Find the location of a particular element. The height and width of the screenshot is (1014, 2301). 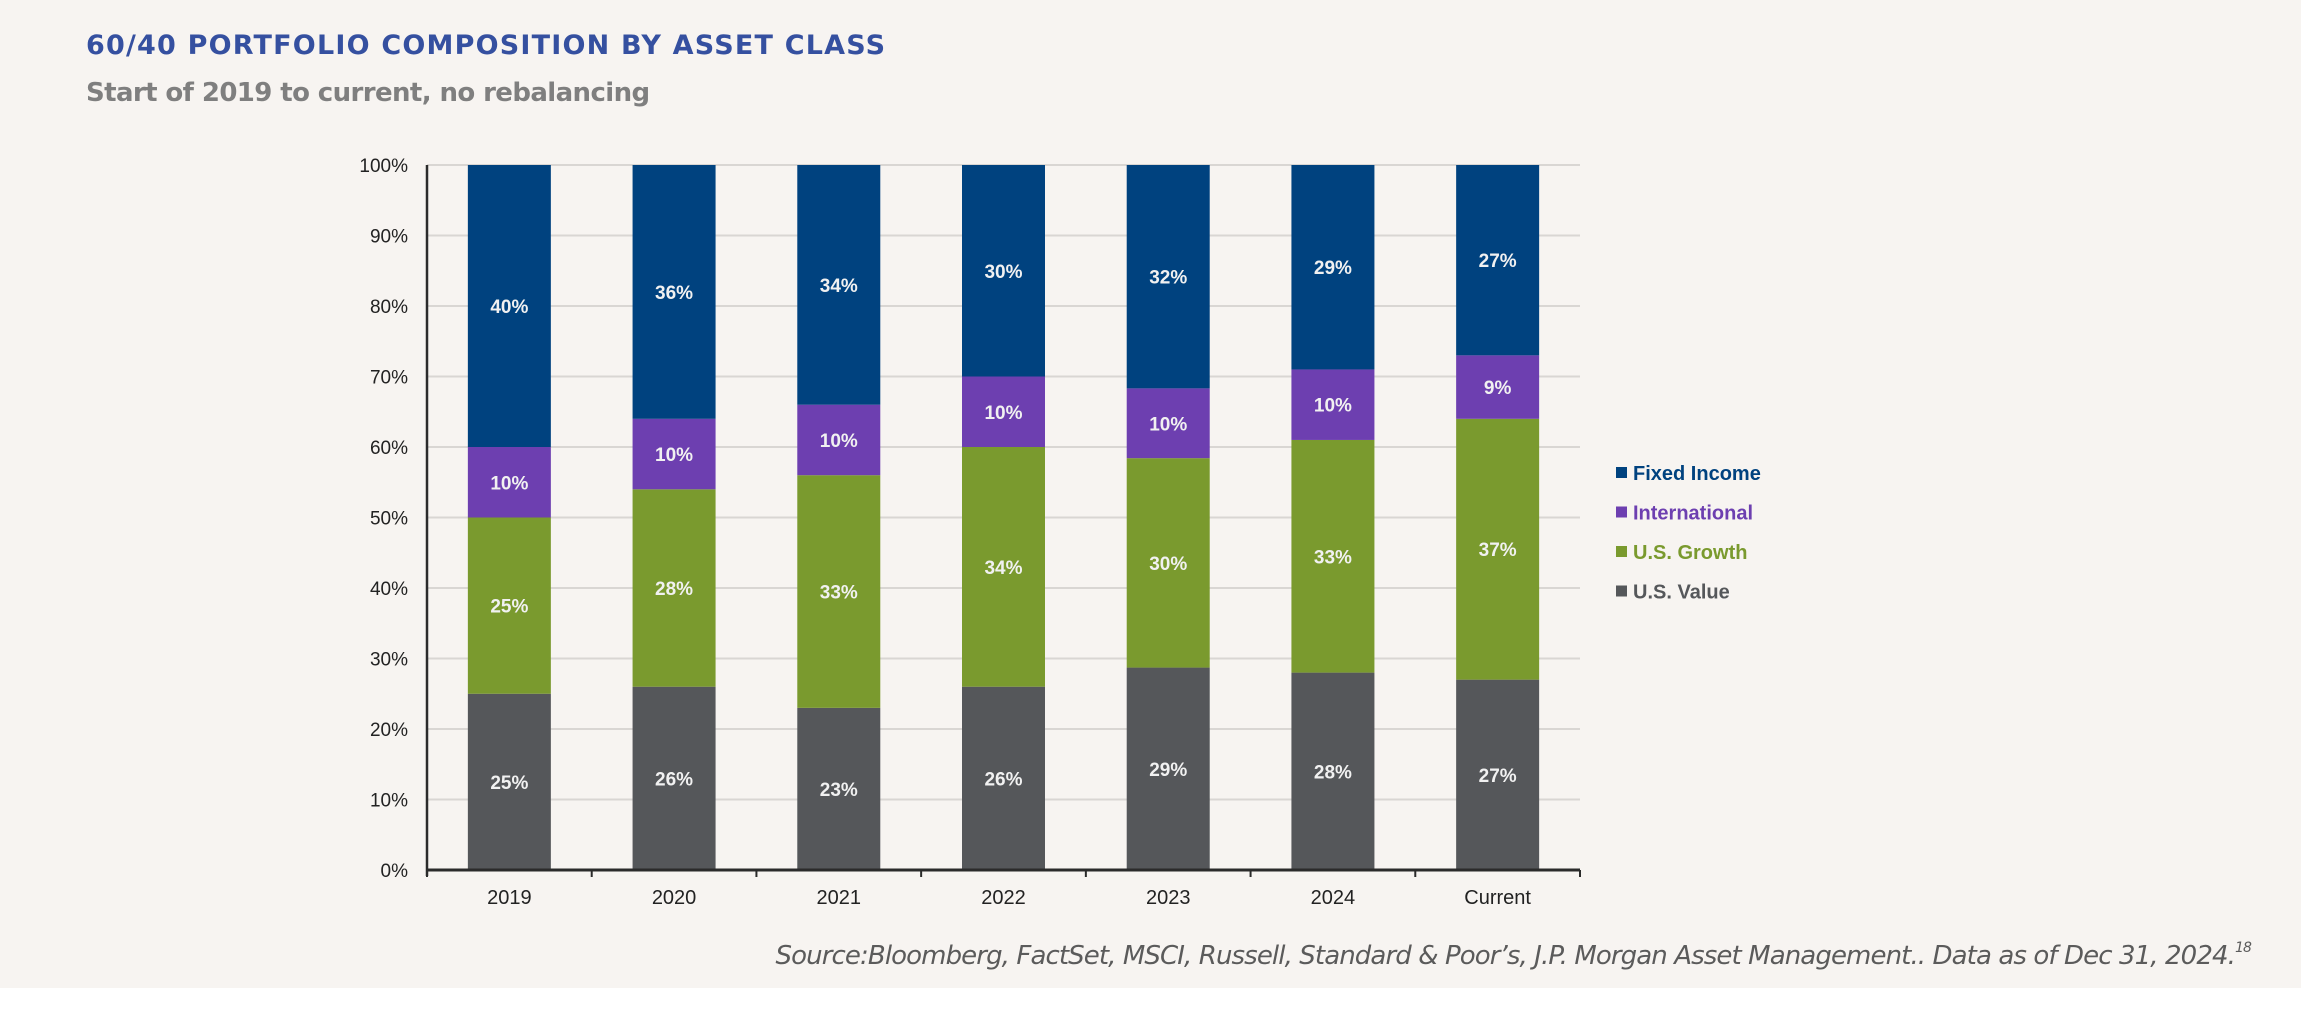

x-axis-tick-labels: 2019 2020 2021 2022 2023 2024 Current is located at coordinates (1009, 898).